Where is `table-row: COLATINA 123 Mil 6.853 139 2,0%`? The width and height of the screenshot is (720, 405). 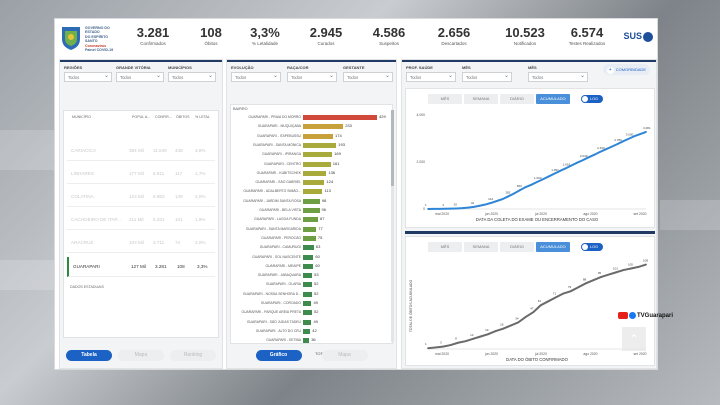 table-row: COLATINA 123 Mil 6.853 139 2,0% is located at coordinates (141, 197).